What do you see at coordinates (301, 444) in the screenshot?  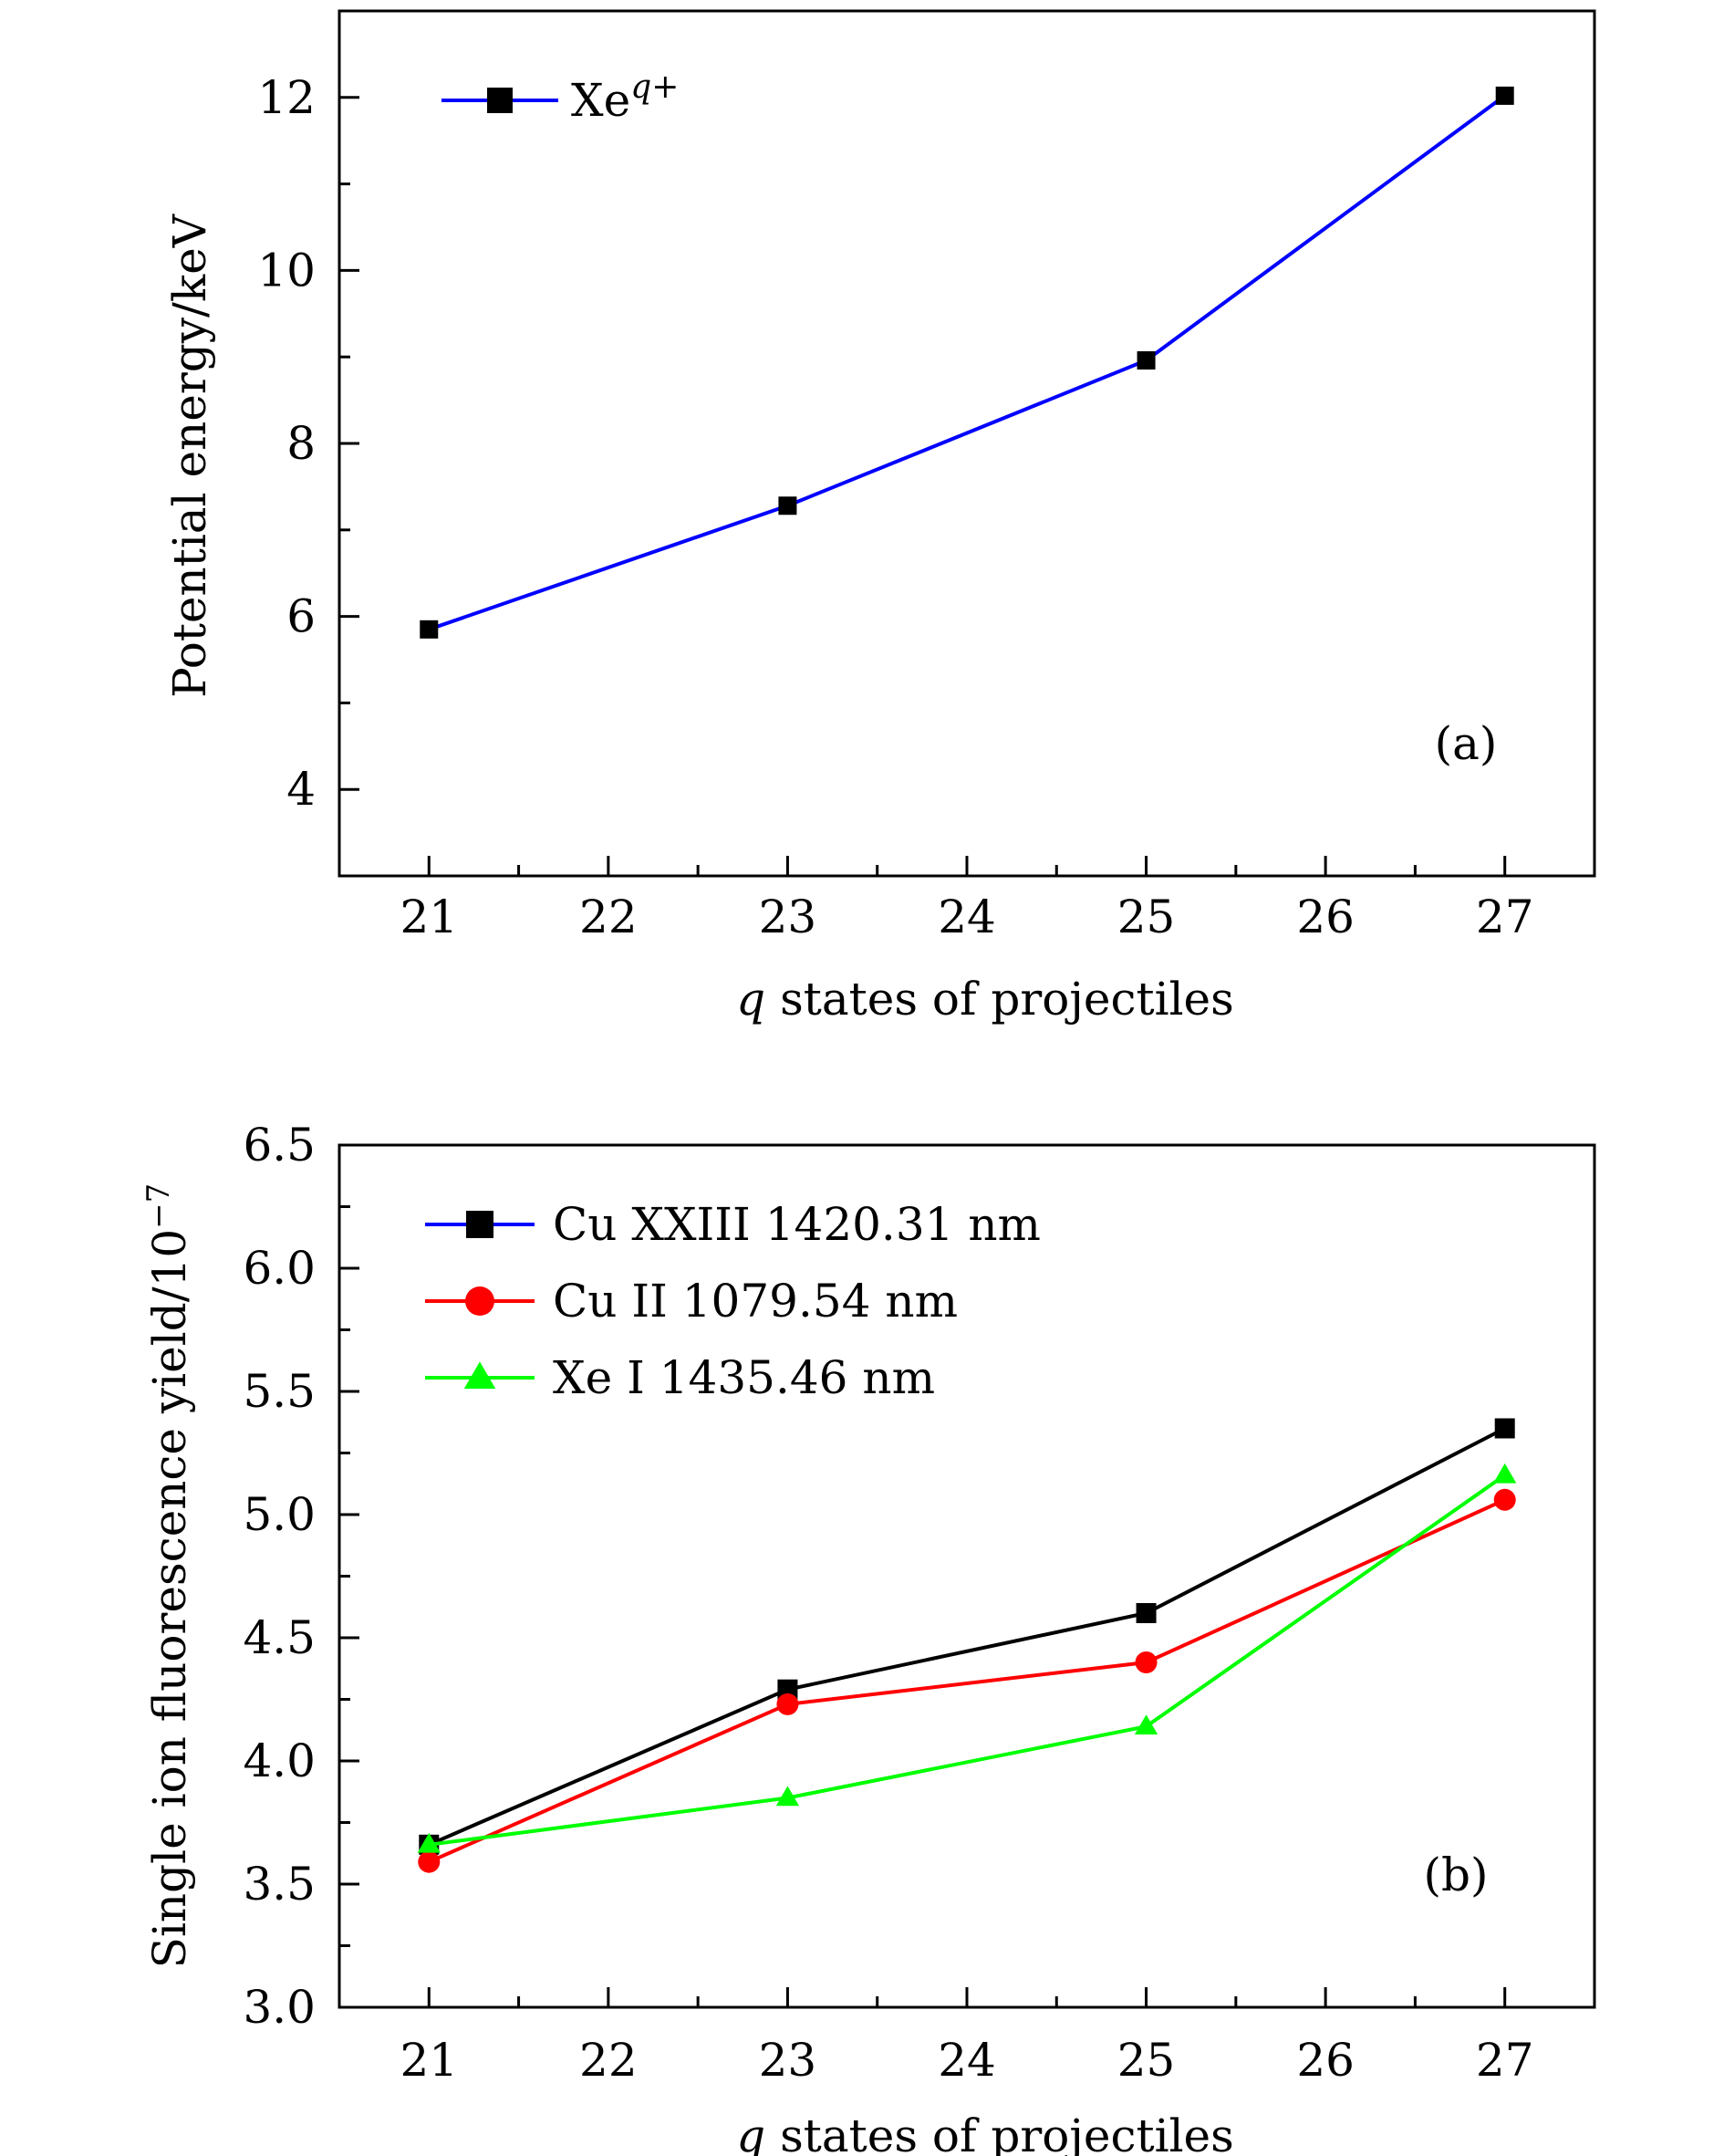 I see `y-tick-label: 8` at bounding box center [301, 444].